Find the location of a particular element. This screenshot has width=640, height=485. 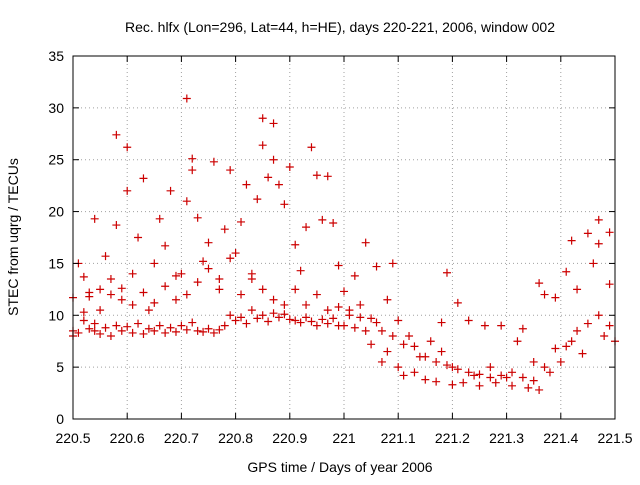

x-tick-label: 220.8 is located at coordinates (235, 438).